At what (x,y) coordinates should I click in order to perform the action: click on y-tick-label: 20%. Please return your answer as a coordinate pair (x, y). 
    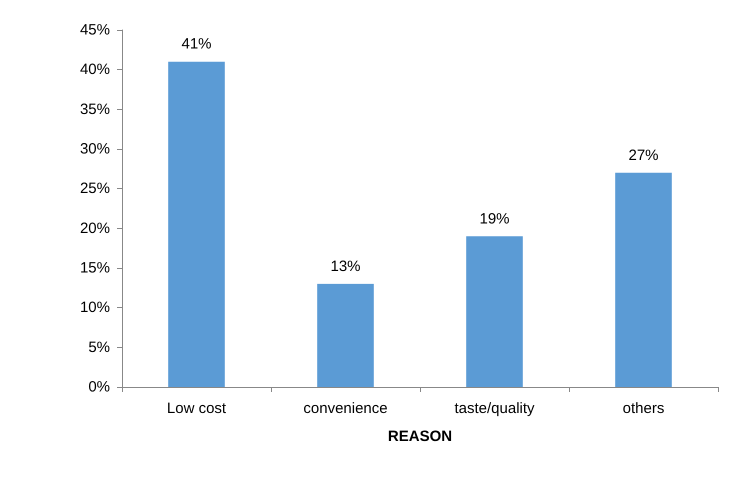
    Looking at the image, I should click on (95, 228).